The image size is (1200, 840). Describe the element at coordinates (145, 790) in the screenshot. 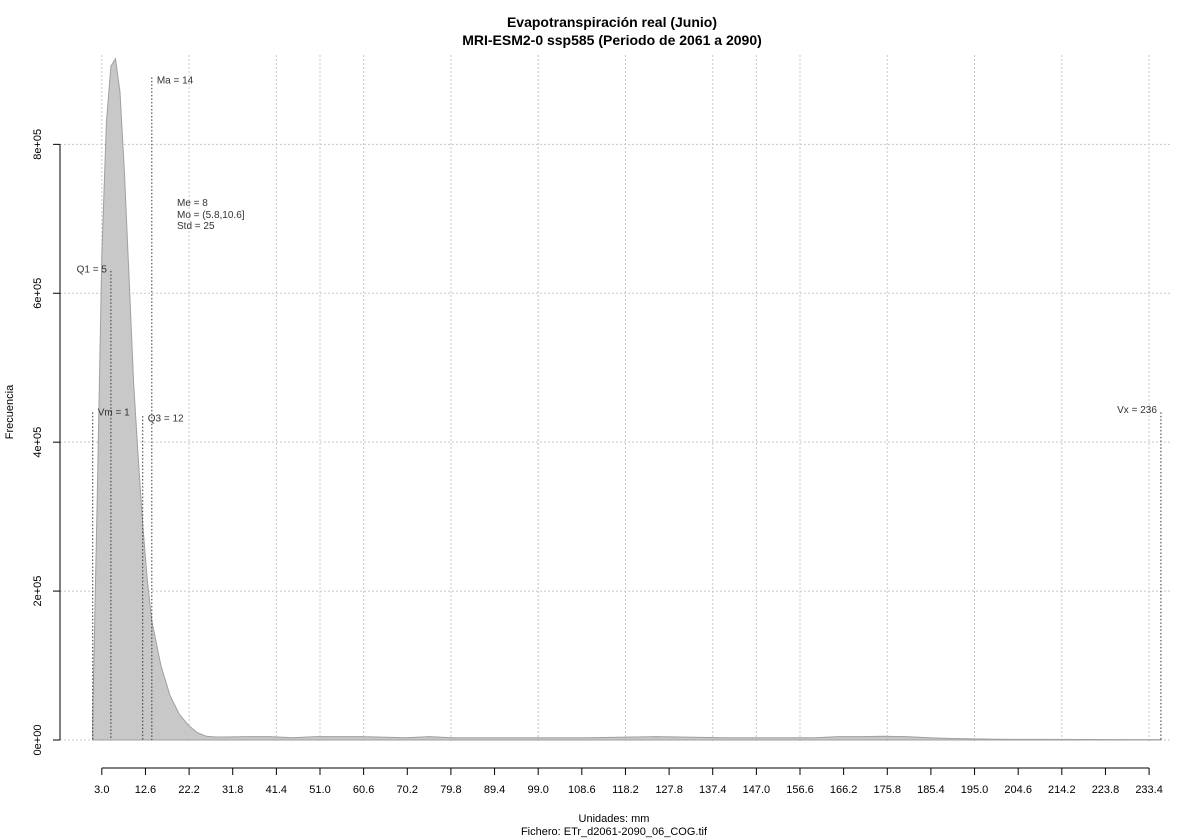

I see `x-tick-label: 12.6` at that location.